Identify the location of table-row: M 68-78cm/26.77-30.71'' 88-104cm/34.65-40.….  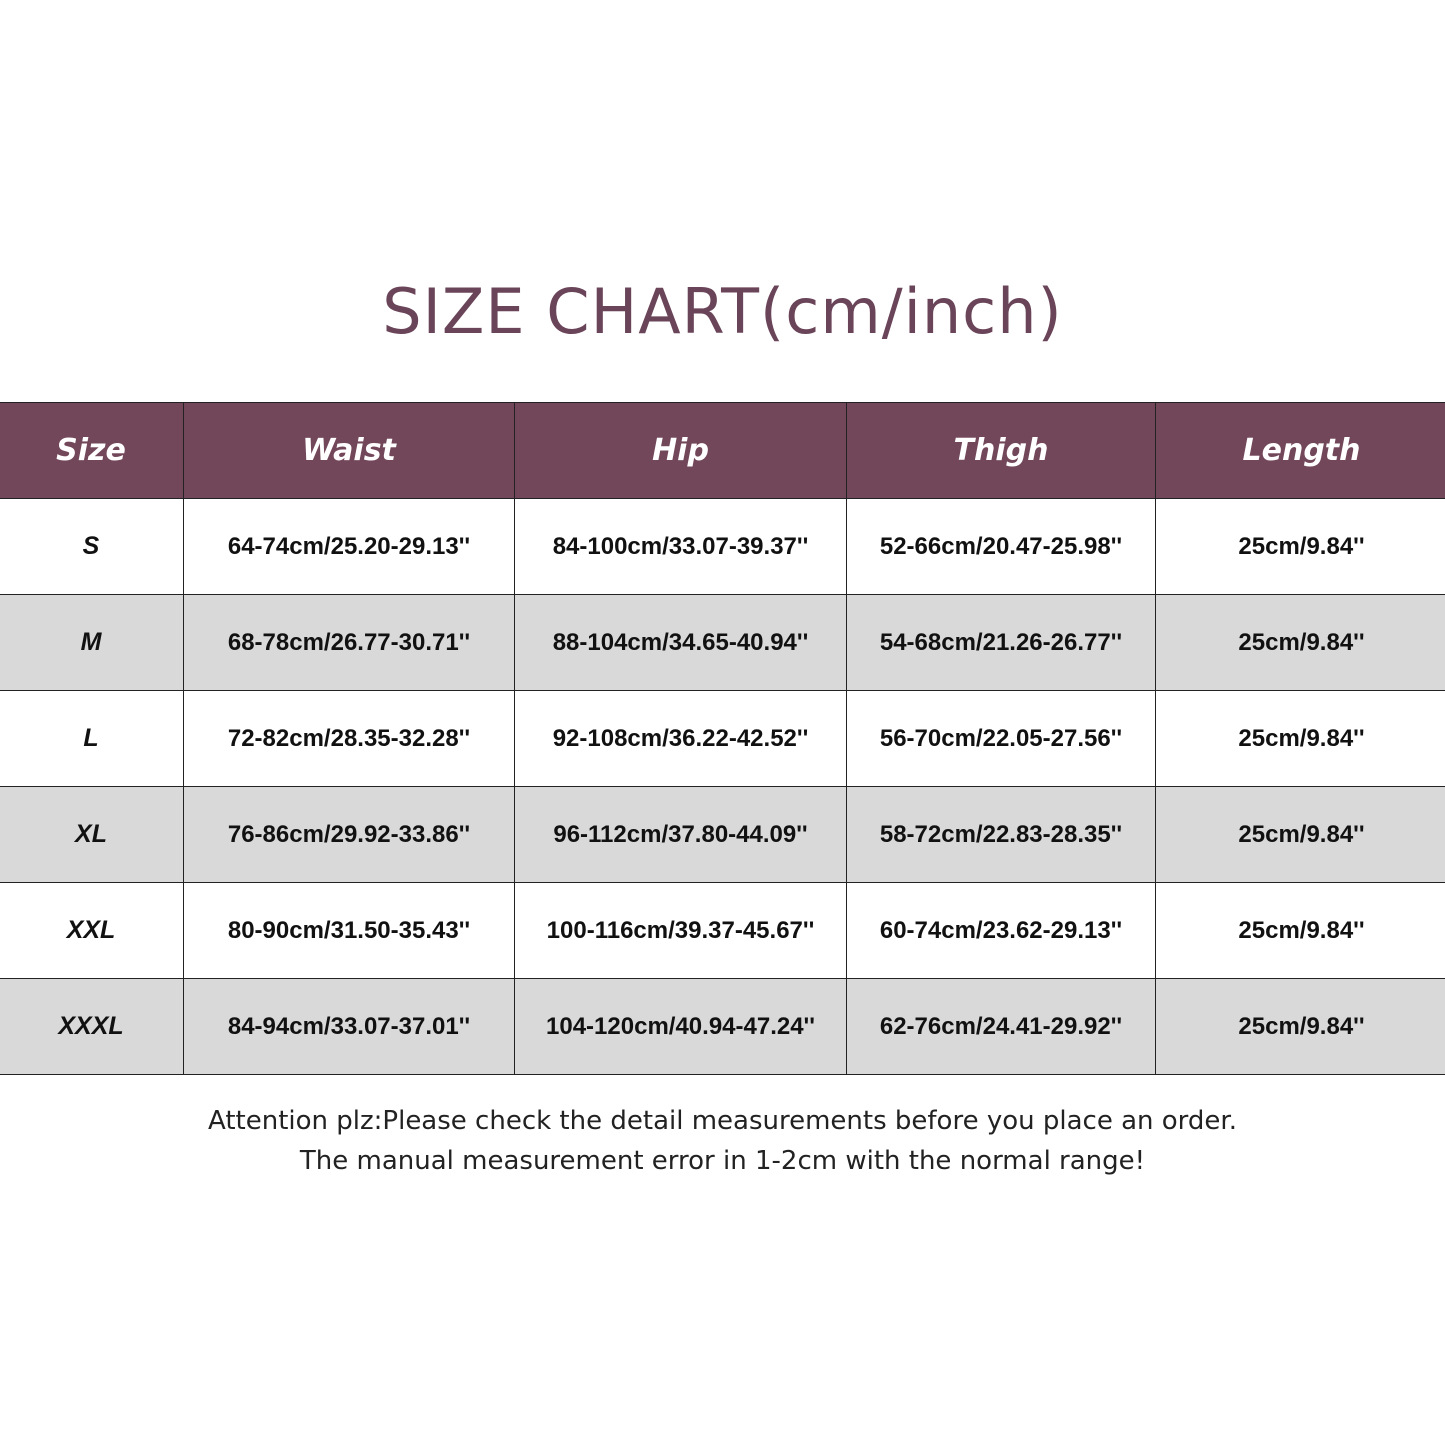
(722, 642).